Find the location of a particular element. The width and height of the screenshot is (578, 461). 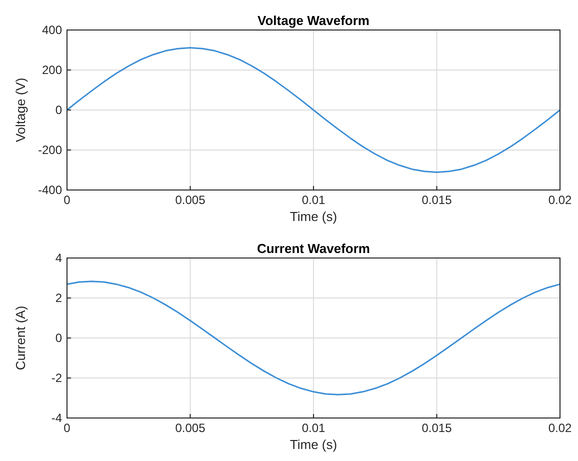

y-tick-label: -400 is located at coordinates (50, 190).